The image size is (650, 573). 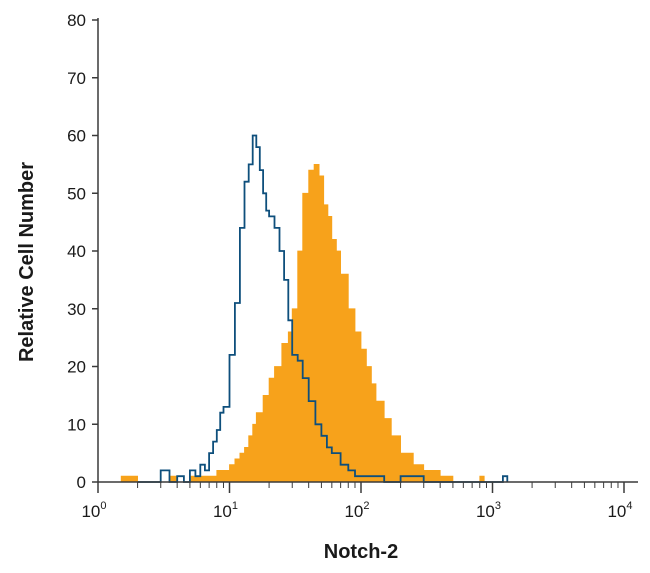 What do you see at coordinates (76, 193) in the screenshot?
I see `y-tick-label: 50` at bounding box center [76, 193].